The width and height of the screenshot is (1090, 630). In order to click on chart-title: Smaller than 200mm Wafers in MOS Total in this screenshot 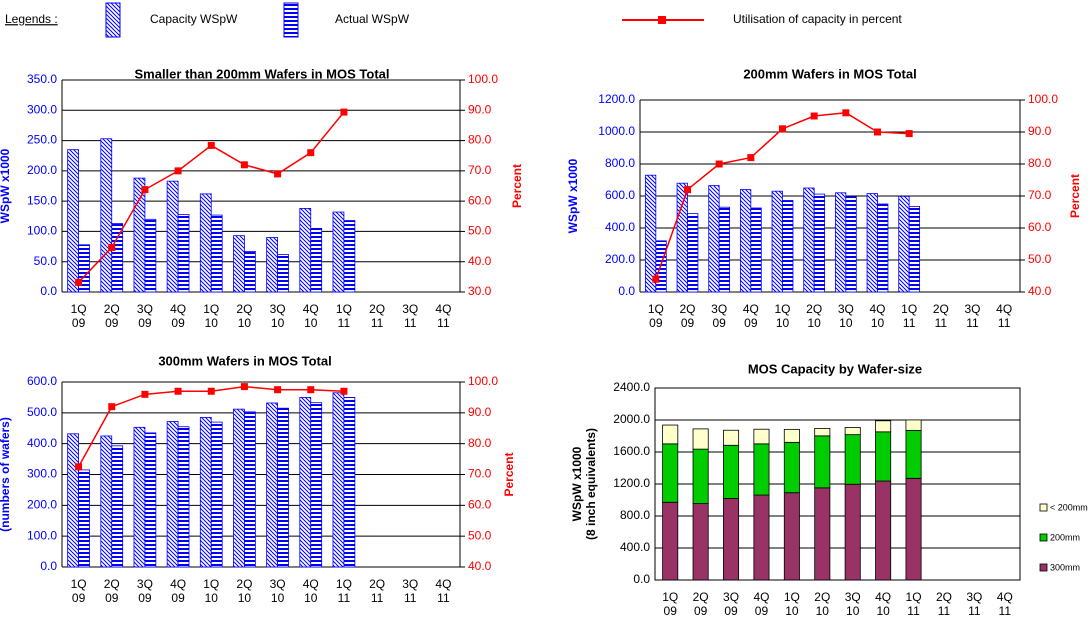, I will do `click(261, 73)`.